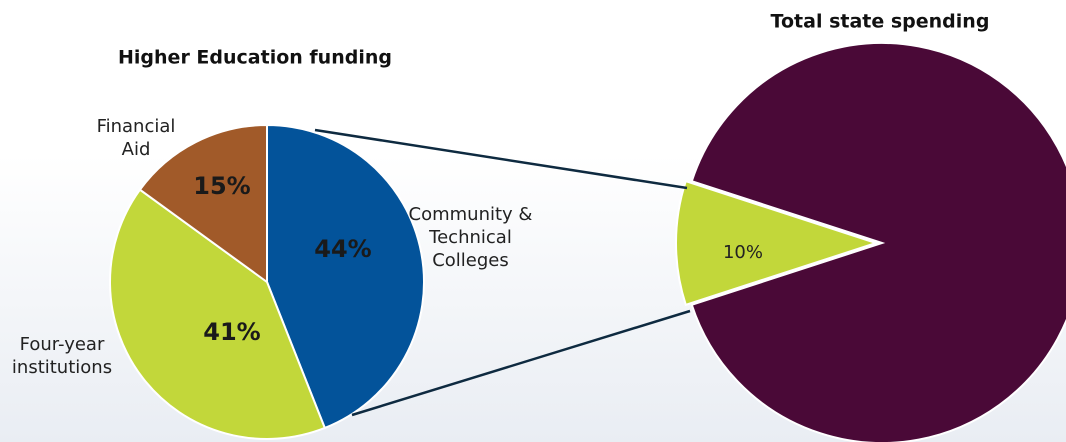 The height and width of the screenshot is (442, 1066). What do you see at coordinates (221, 186) in the screenshot?
I see `data-label: 15%` at bounding box center [221, 186].